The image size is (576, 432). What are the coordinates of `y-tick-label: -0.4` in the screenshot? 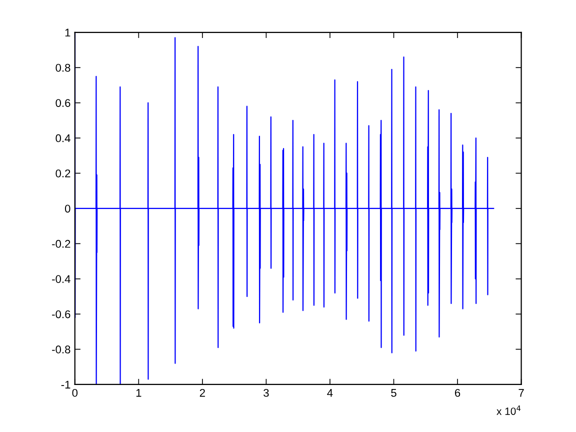 It's located at (61, 279).